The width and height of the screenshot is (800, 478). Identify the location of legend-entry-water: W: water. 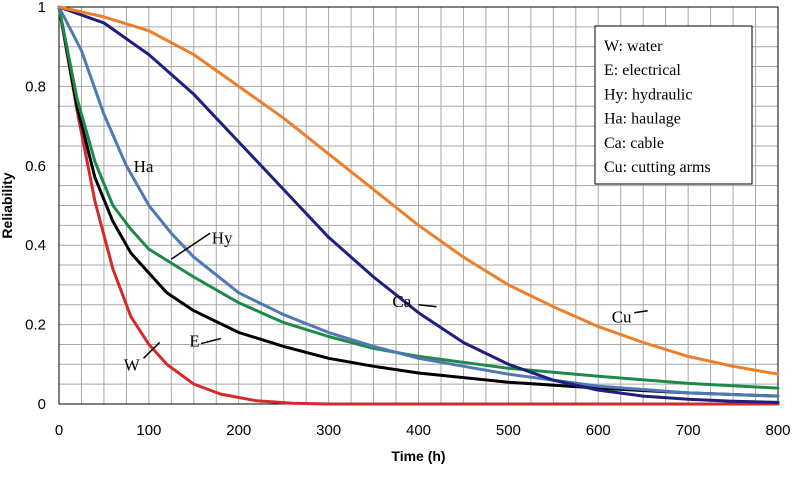
(633, 46).